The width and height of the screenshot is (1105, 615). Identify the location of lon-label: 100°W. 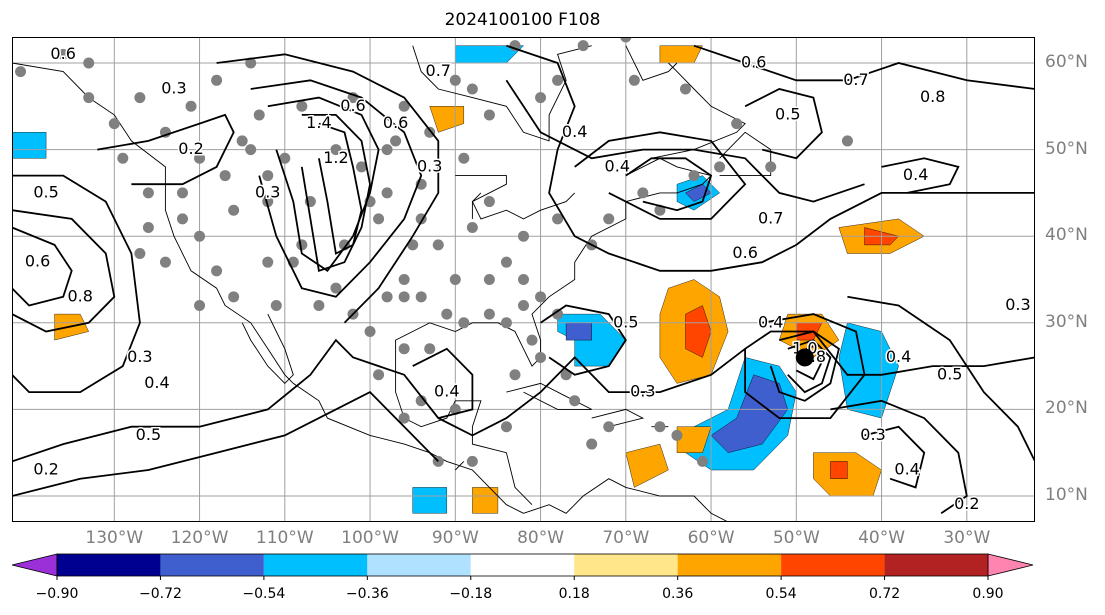
(370, 538).